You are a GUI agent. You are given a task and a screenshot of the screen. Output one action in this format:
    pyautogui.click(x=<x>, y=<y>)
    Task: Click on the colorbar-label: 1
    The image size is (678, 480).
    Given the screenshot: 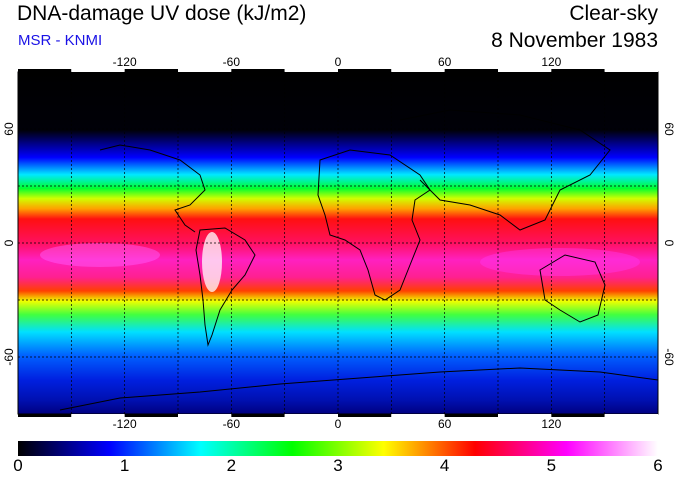 What is the action you would take?
    pyautogui.click(x=124, y=465)
    